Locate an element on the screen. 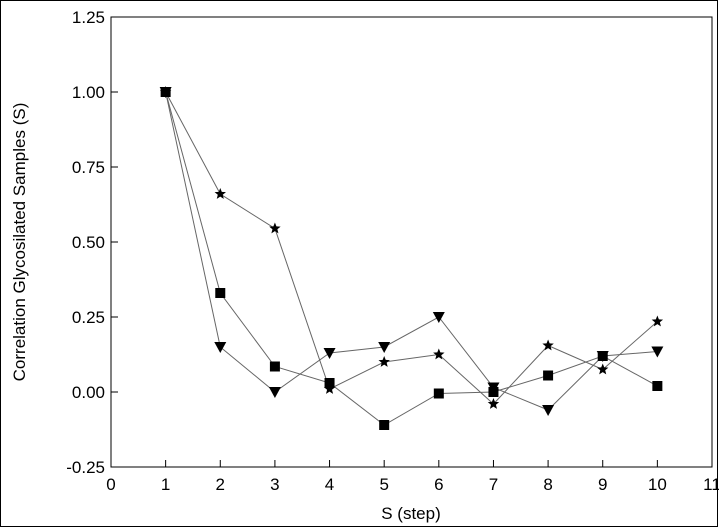 The image size is (720, 529). y-tick-label: 1.00 is located at coordinates (88, 92).